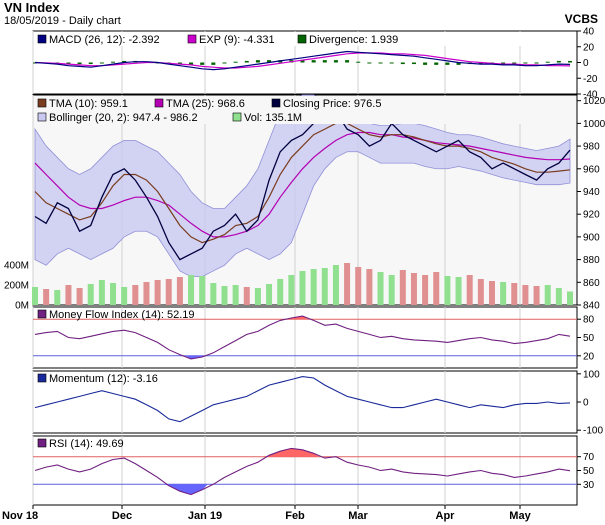 The height and width of the screenshot is (525, 605). Describe the element at coordinates (302, 337) in the screenshot. I see `mfi-line` at that location.